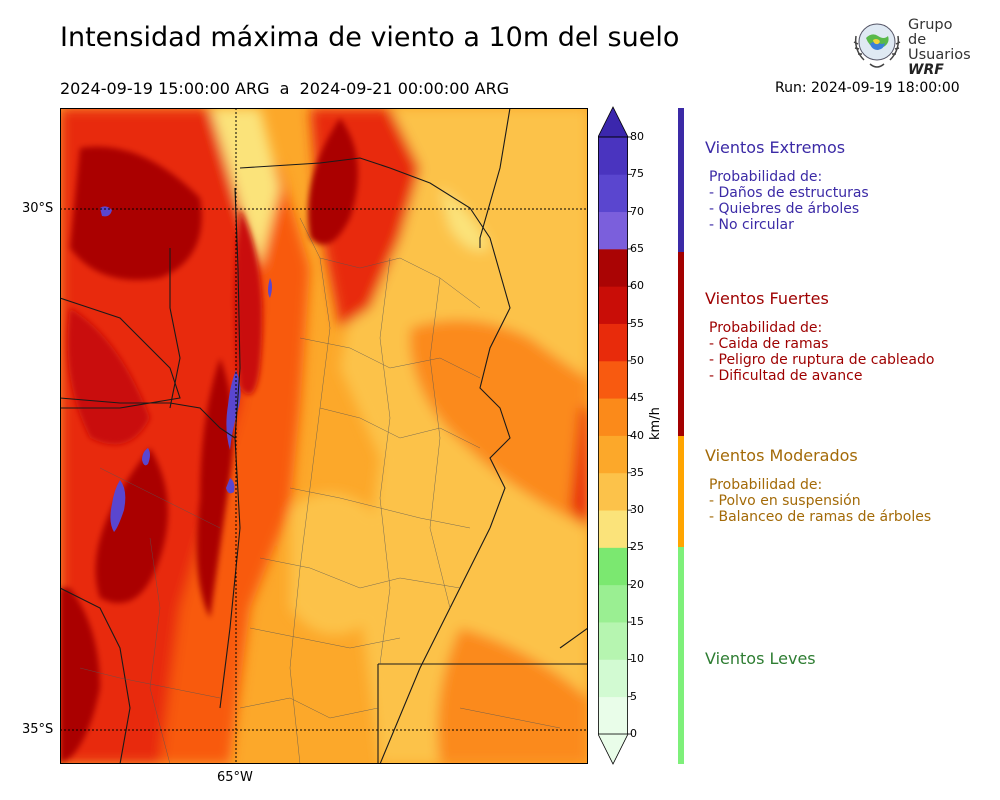 The height and width of the screenshot is (800, 1000). Describe the element at coordinates (38, 729) in the screenshot. I see `lat-label-35s: 35°S` at that location.